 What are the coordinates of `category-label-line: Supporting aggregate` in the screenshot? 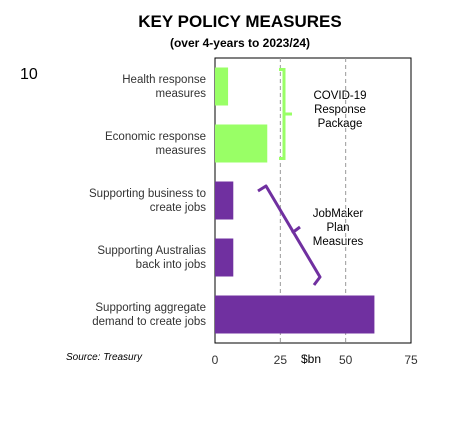 It's located at (150, 307).